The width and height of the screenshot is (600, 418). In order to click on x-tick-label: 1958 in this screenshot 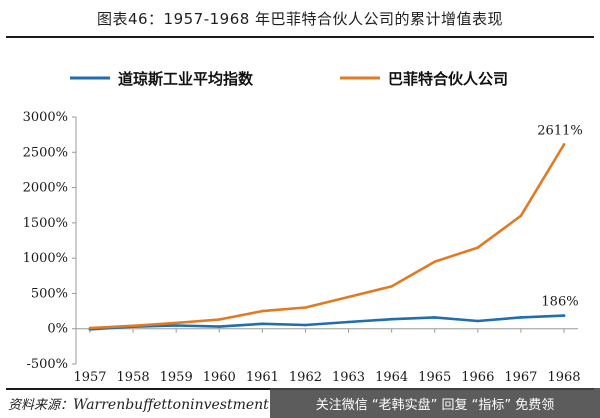, I will do `click(133, 377)`.